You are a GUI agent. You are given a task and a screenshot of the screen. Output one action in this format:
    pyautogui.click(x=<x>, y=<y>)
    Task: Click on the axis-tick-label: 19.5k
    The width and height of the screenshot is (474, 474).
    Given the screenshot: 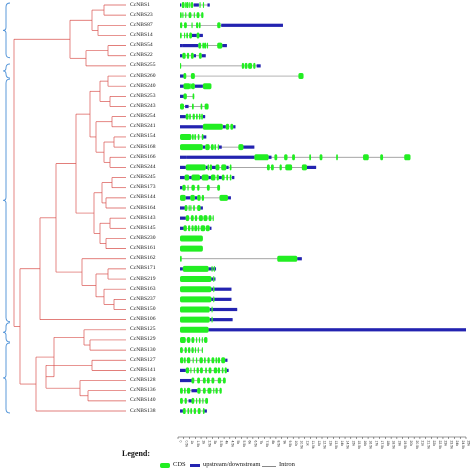 What is the action you would take?
    pyautogui.click(x=405, y=445)
    